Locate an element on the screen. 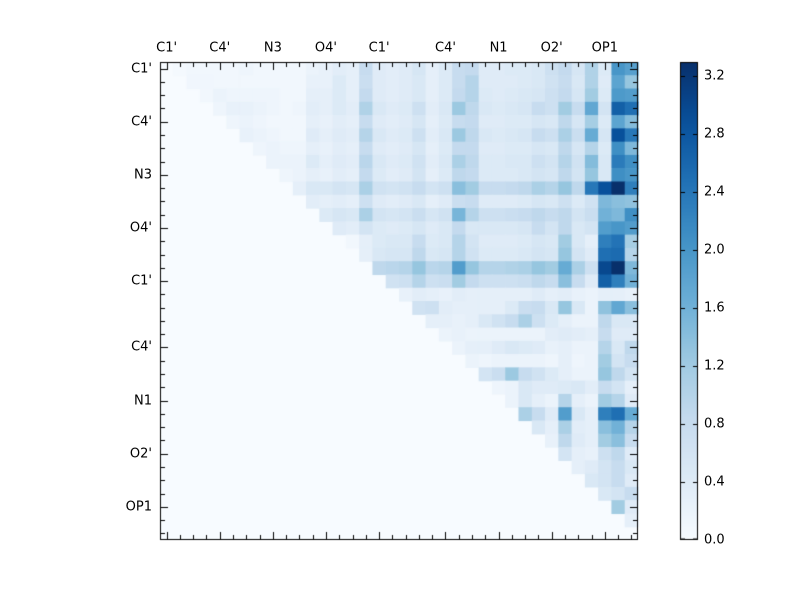 The height and width of the screenshot is (600, 800). colorbar-tick-label: 2.8 is located at coordinates (714, 134).